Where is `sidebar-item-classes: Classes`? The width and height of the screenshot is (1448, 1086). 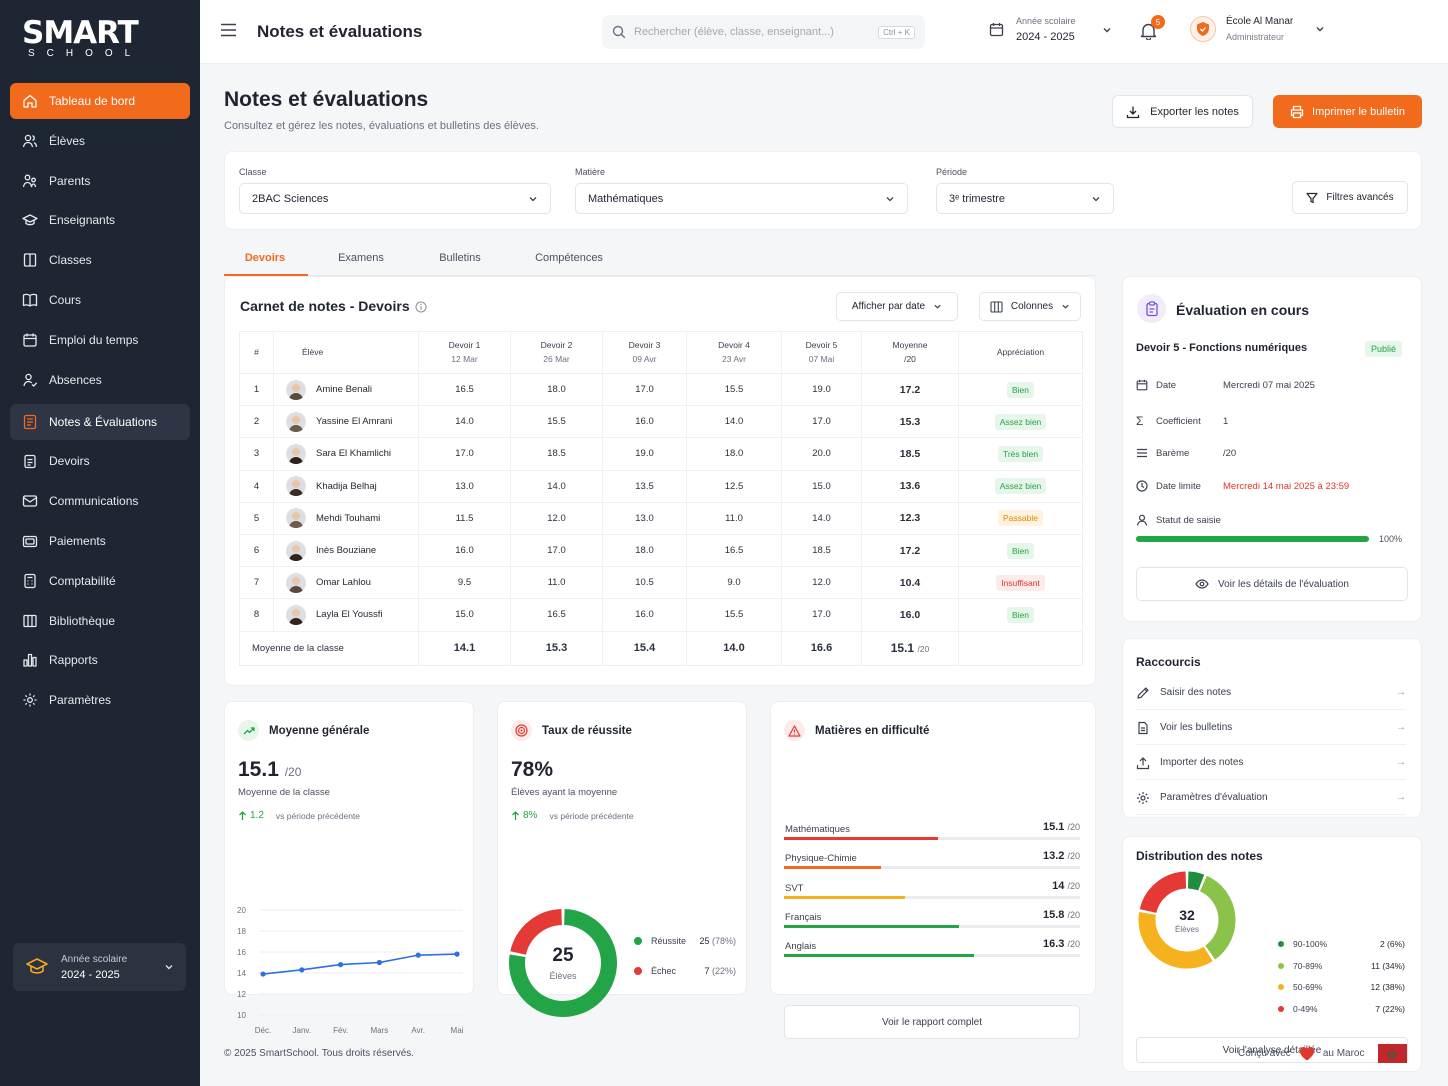 sidebar-item-classes: Classes is located at coordinates (100, 260).